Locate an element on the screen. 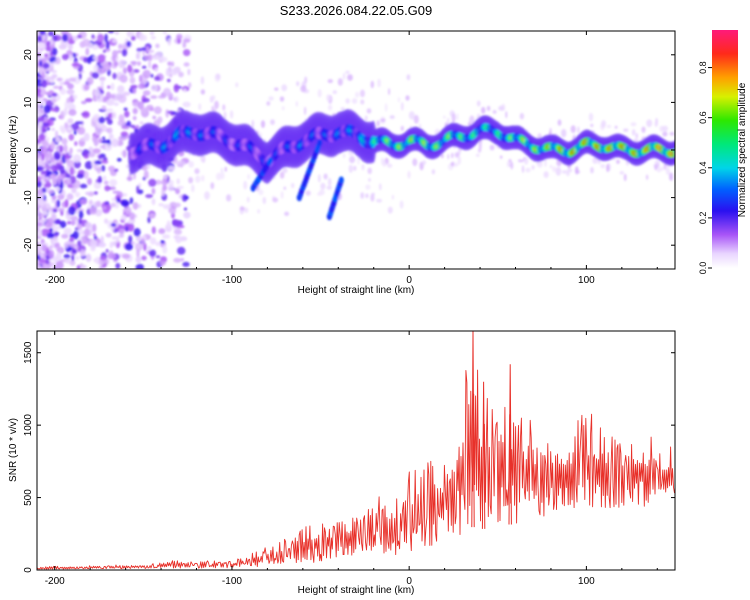  ridge-blob is located at coordinates (677, 151).